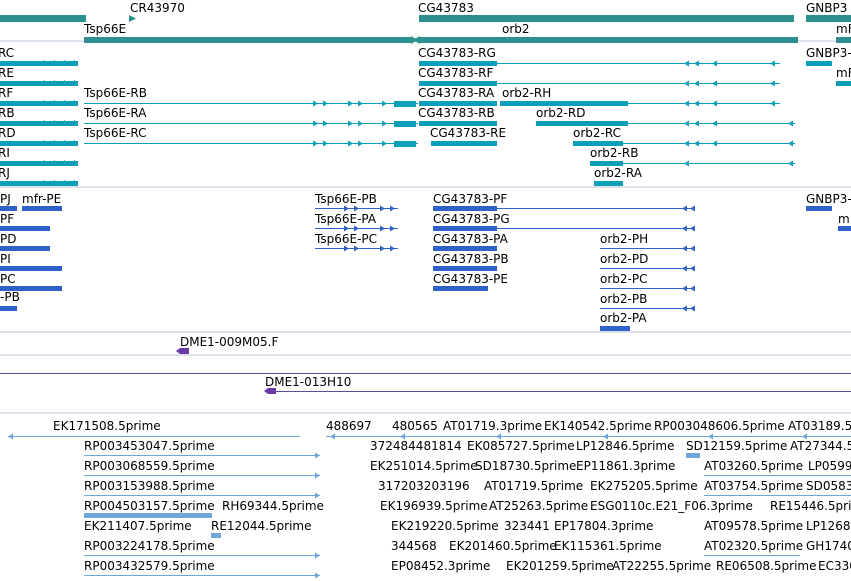  Describe the element at coordinates (7, 113) in the screenshot. I see `transcript-left-label-4: RB` at that location.